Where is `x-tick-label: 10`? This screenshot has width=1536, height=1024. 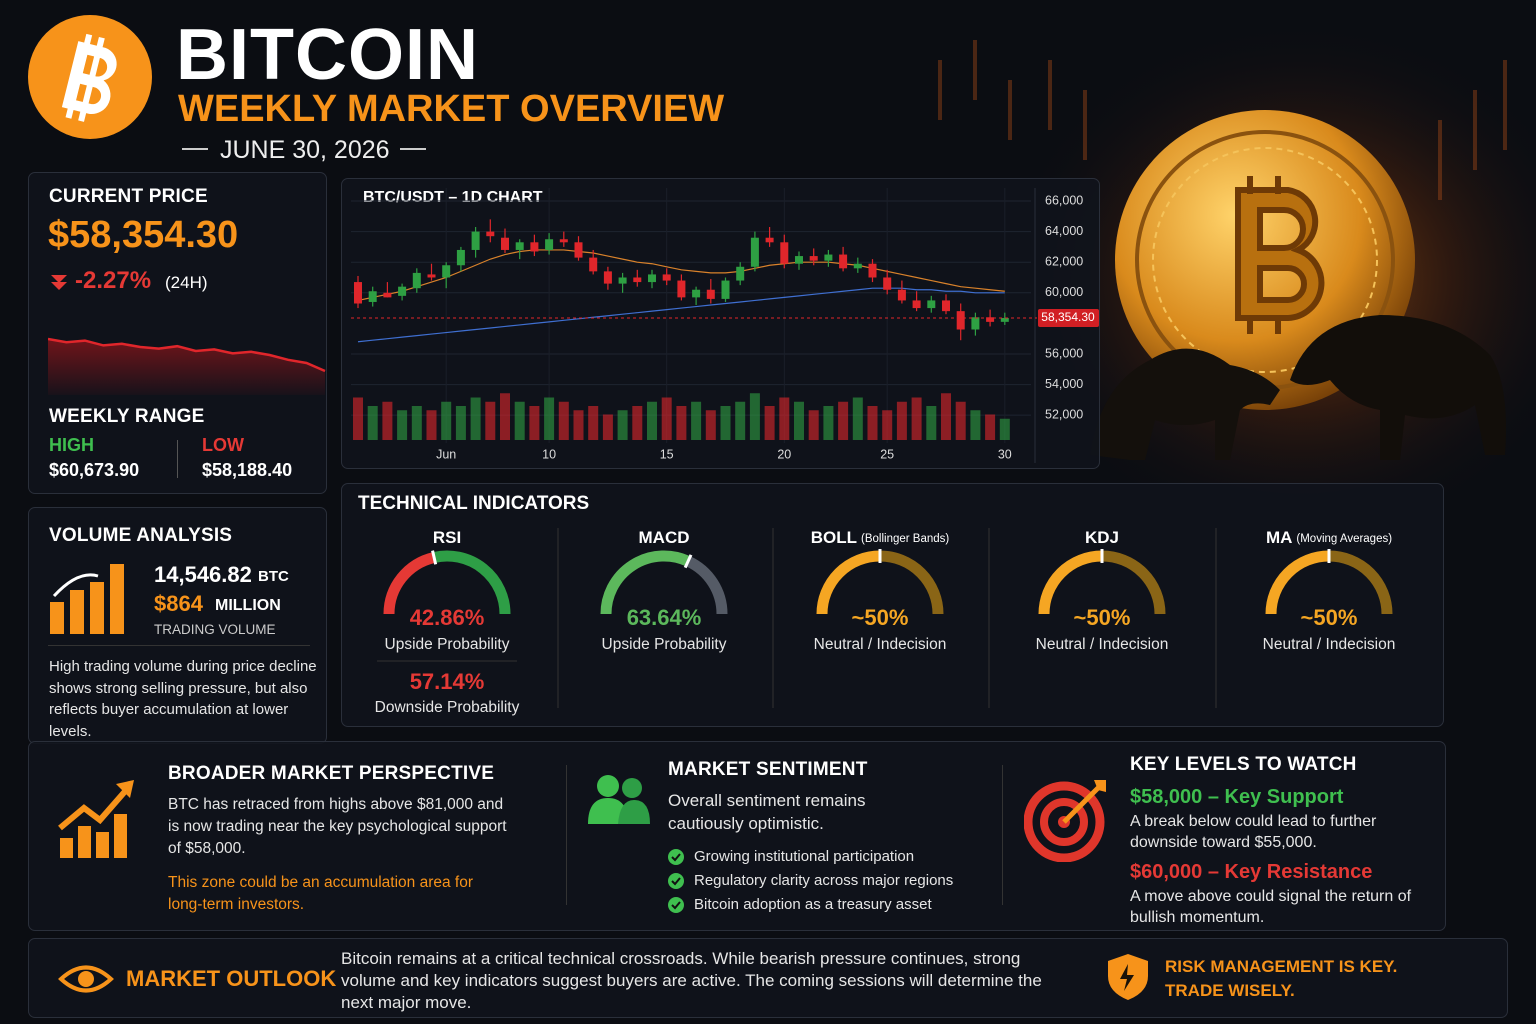 x-tick-label: 10 is located at coordinates (549, 454).